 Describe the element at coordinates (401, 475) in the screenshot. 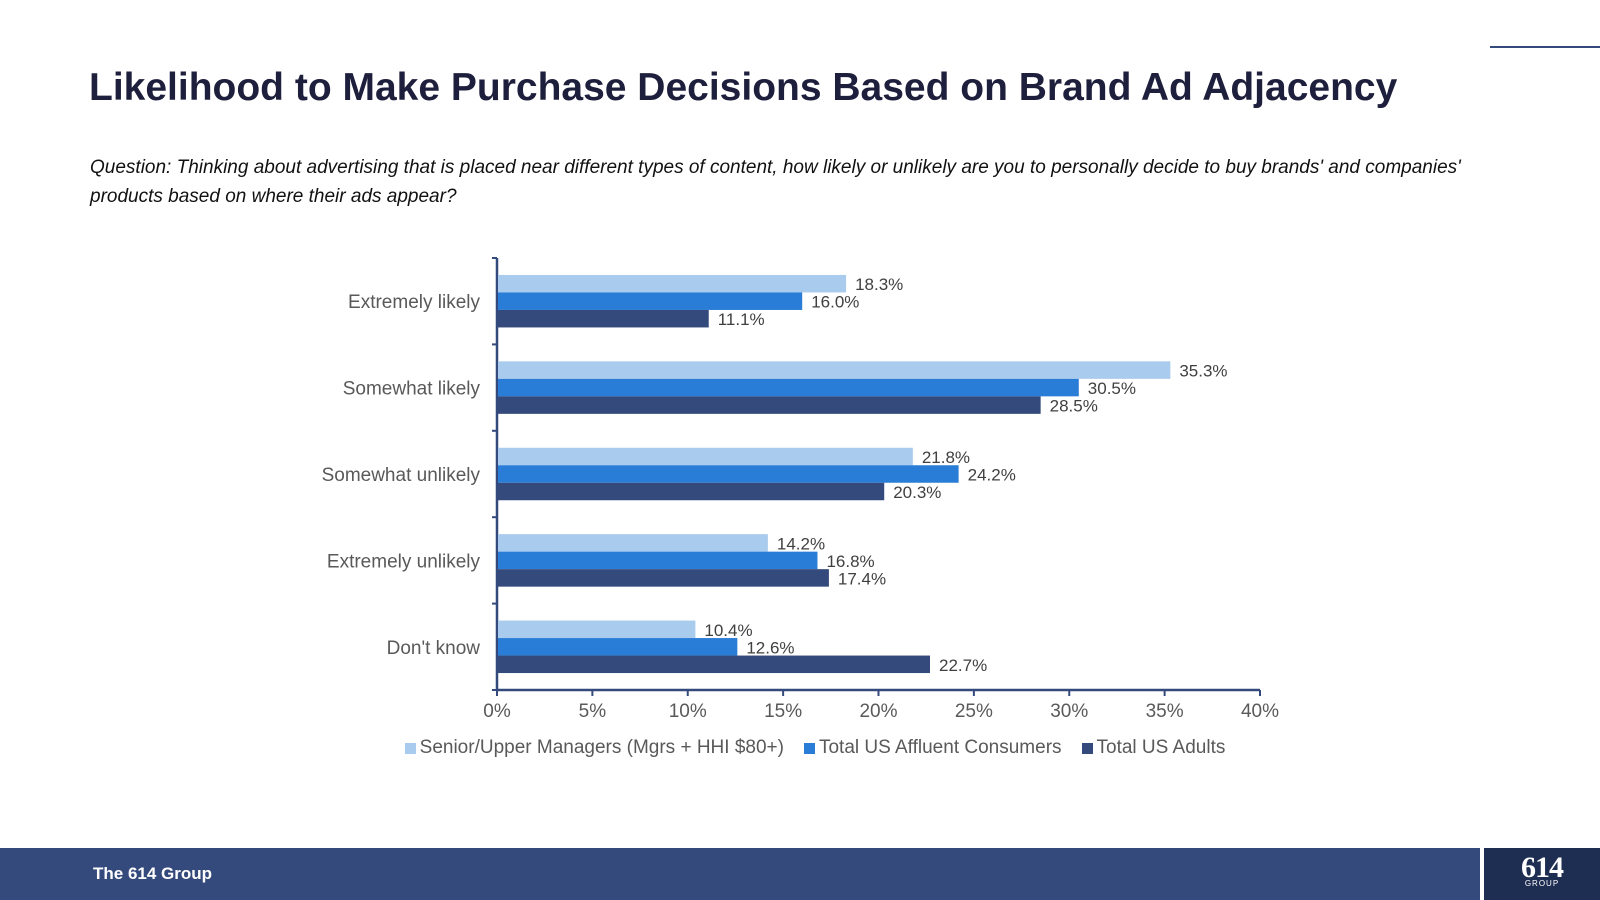

I see `category-label: Somewhat unlikely` at that location.